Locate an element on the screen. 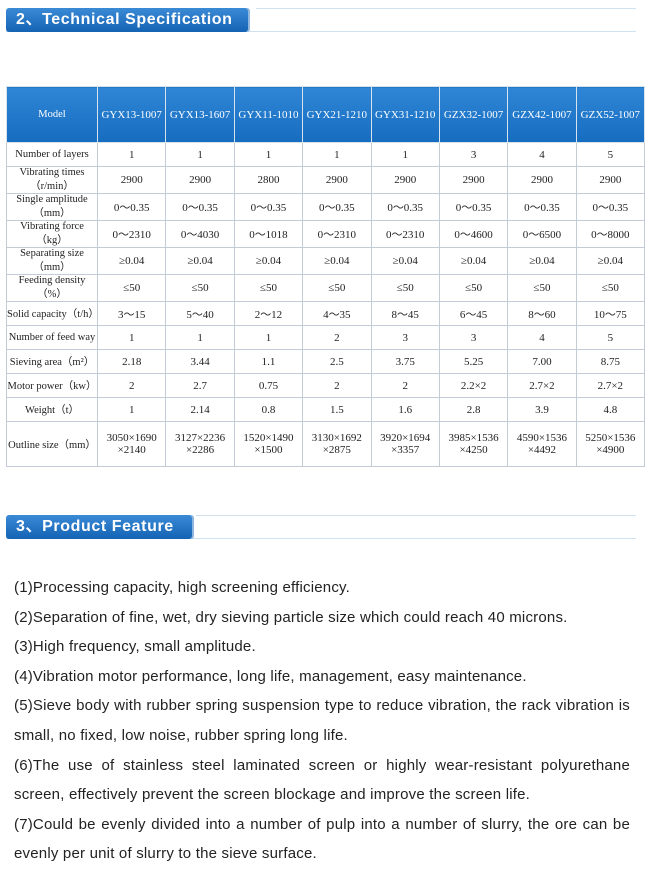 This screenshot has height=896, width=656. table-cell: 7.00 is located at coordinates (542, 361).